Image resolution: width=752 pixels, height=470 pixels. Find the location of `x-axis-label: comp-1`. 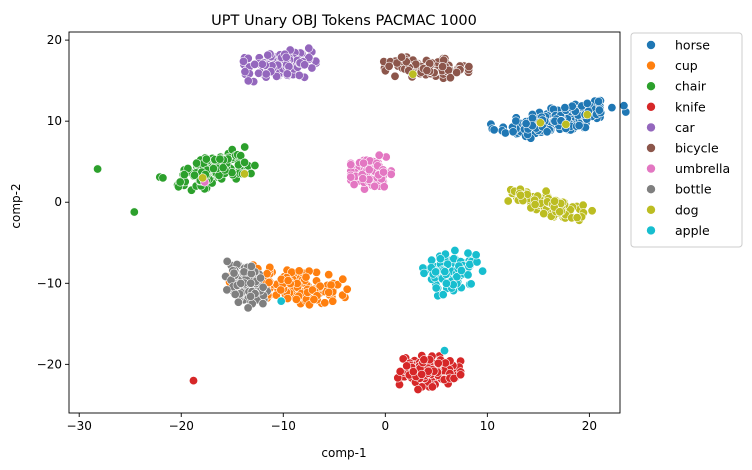

x-axis-label: comp-1 is located at coordinates (343, 453).